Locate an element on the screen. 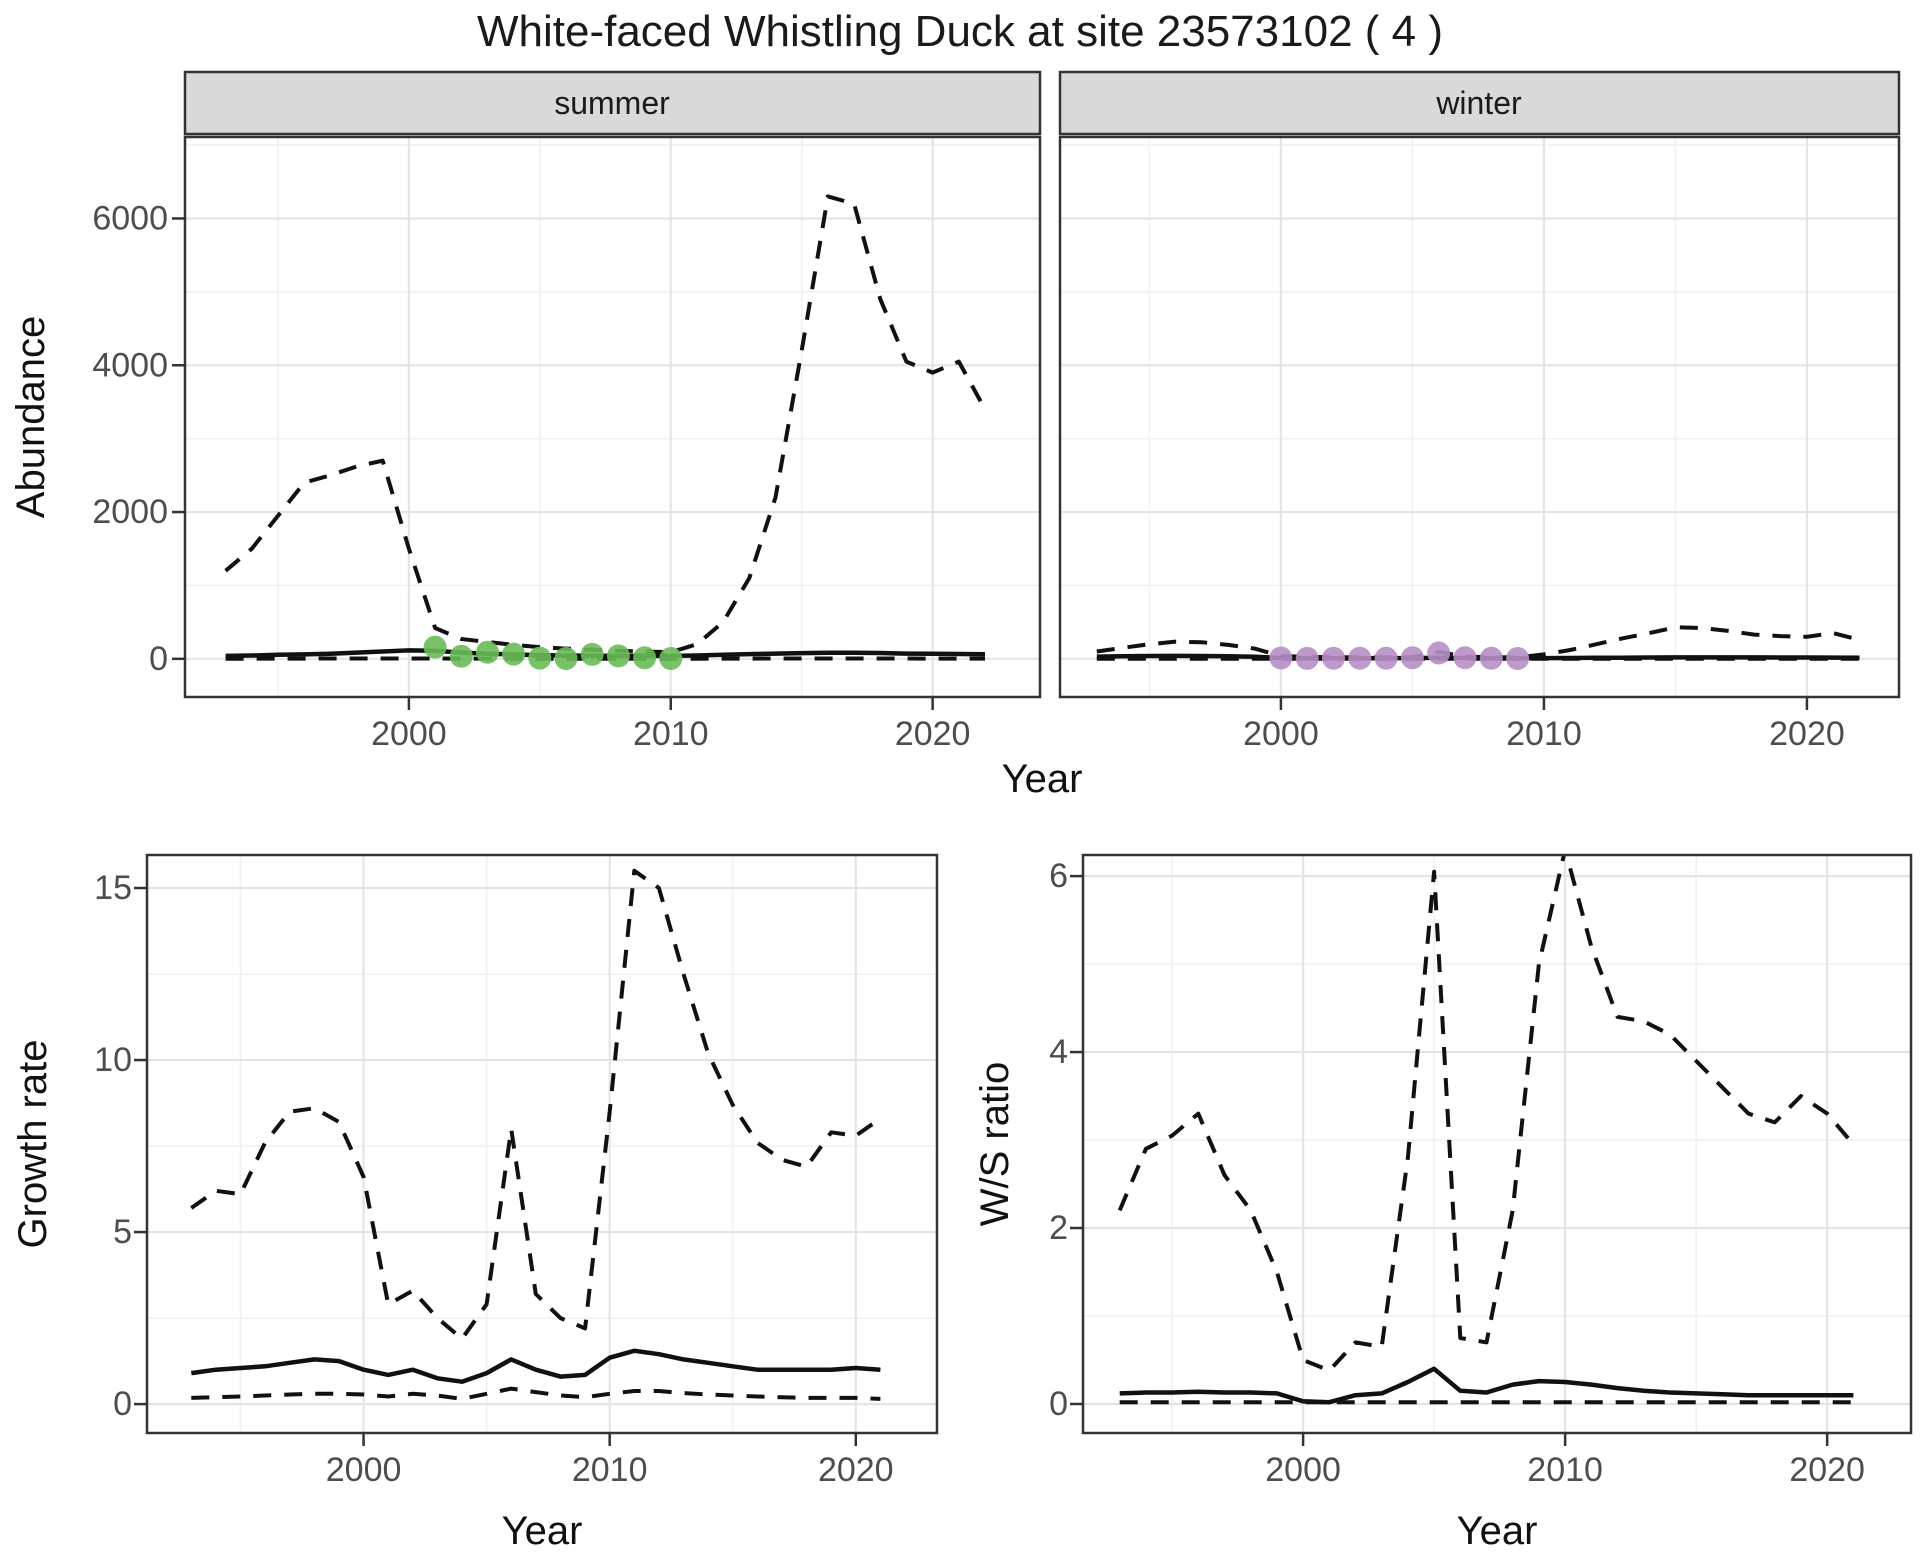  ws-axis-title: W/S ratio is located at coordinates (995, 1144).